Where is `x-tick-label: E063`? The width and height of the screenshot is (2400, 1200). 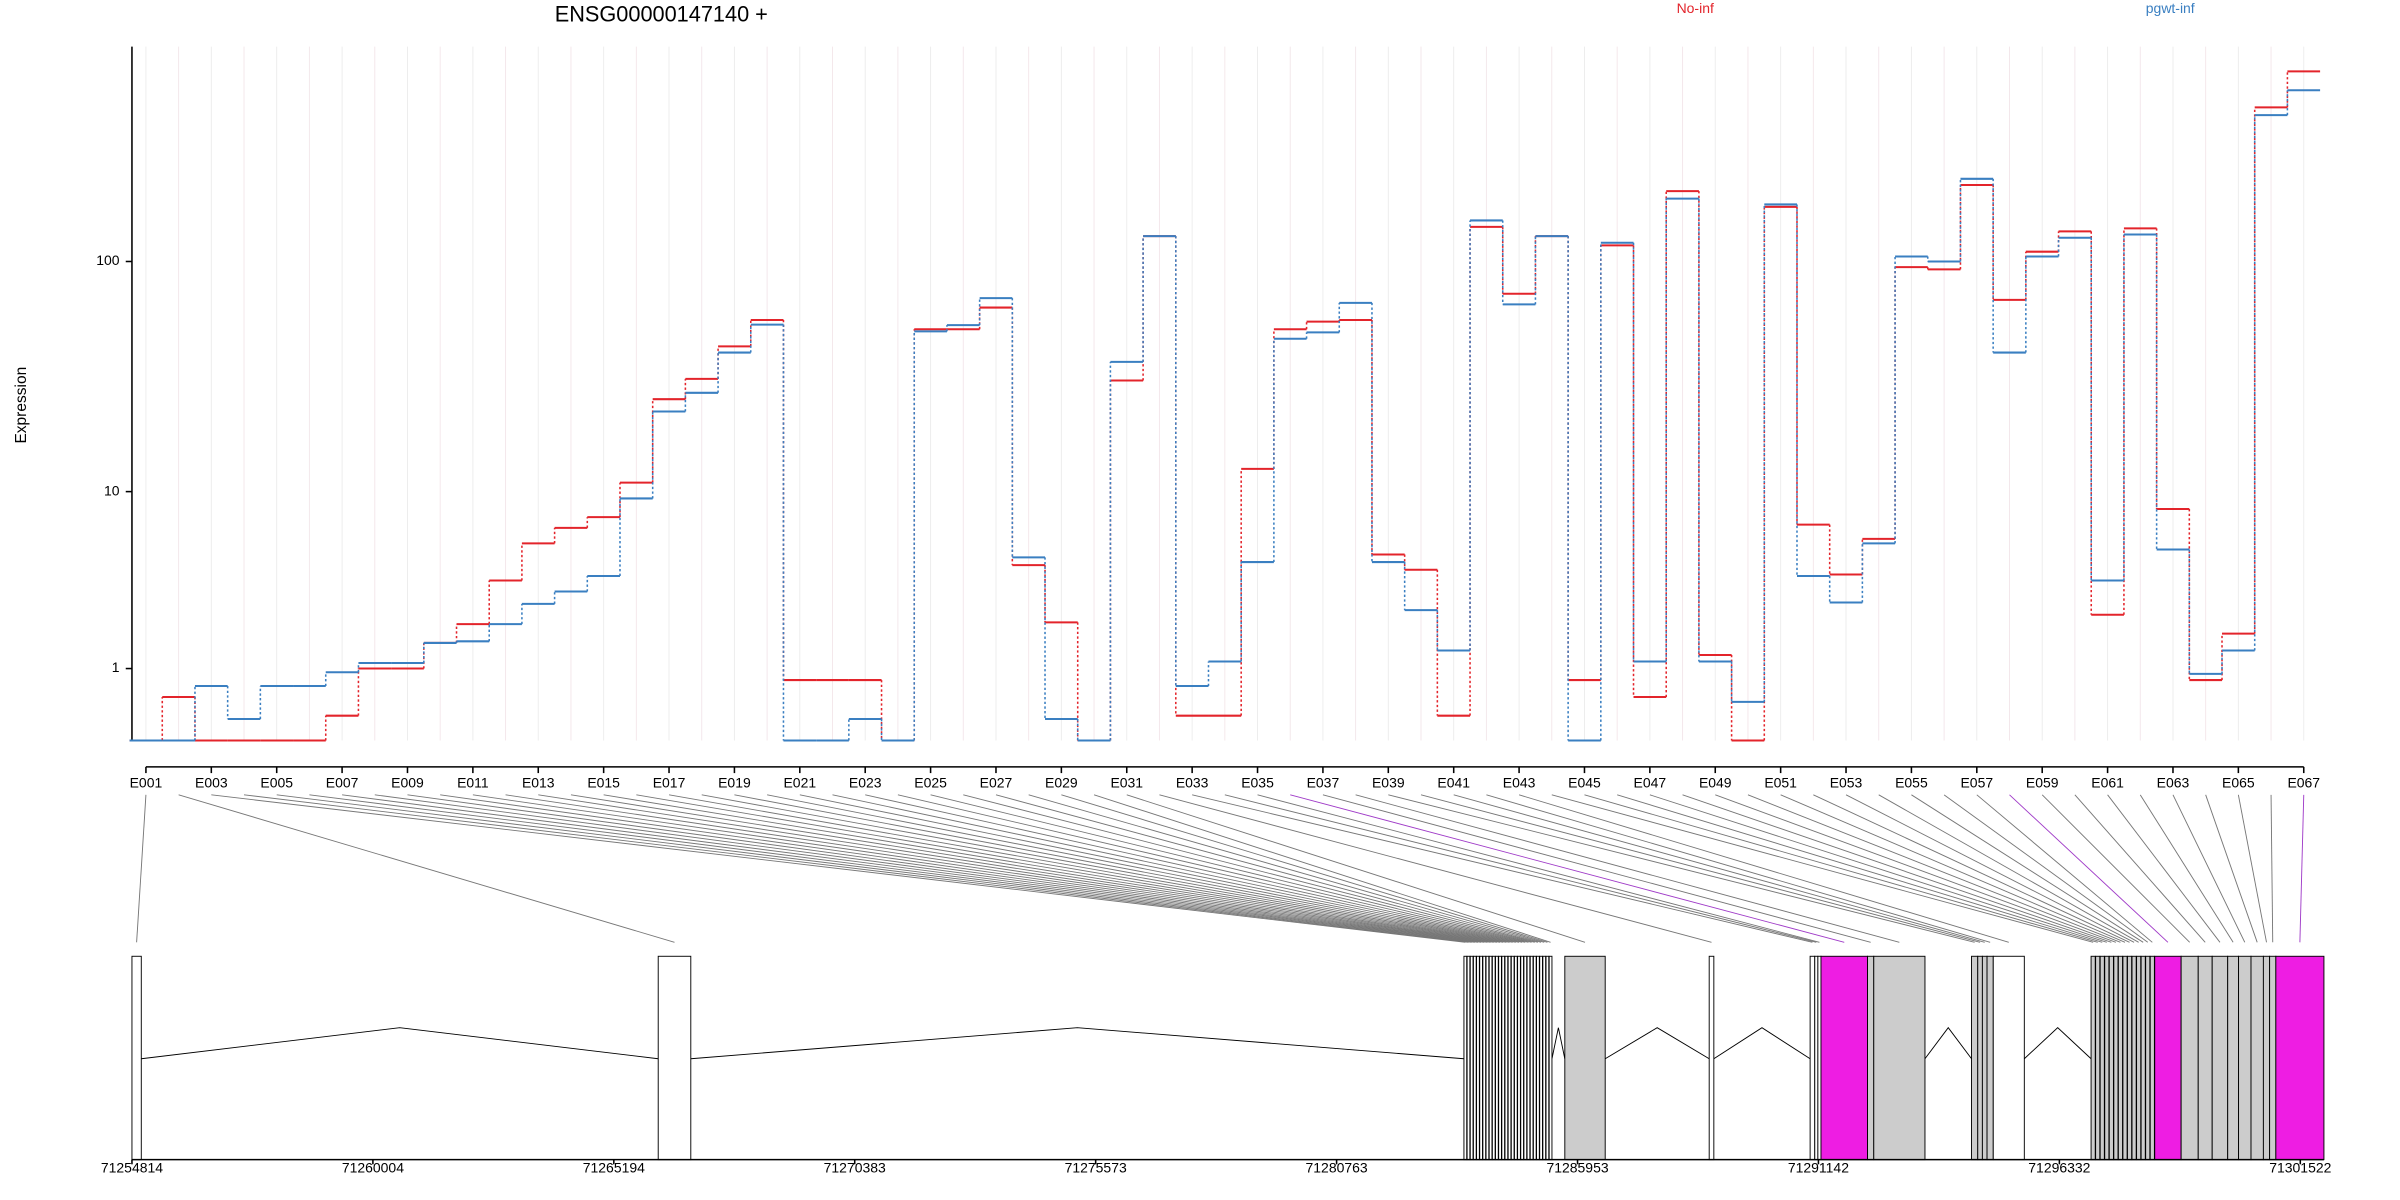 x-tick-label: E063 is located at coordinates (2173, 783).